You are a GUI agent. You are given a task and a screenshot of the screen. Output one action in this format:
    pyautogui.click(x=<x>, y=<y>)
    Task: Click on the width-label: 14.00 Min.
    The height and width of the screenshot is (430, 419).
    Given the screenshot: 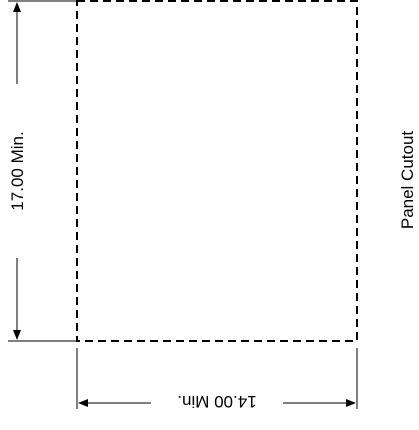 What is the action you would take?
    pyautogui.click(x=216, y=401)
    